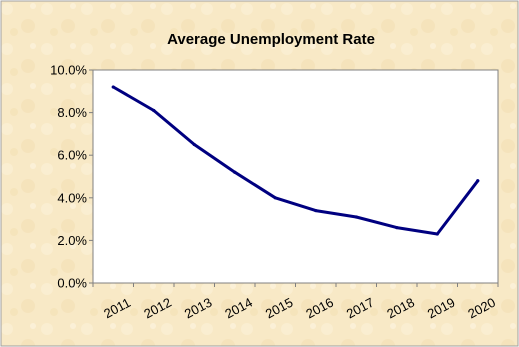 This screenshot has height=347, width=519. Describe the element at coordinates (72, 197) in the screenshot. I see `y-tick-label: 4.0%` at that location.